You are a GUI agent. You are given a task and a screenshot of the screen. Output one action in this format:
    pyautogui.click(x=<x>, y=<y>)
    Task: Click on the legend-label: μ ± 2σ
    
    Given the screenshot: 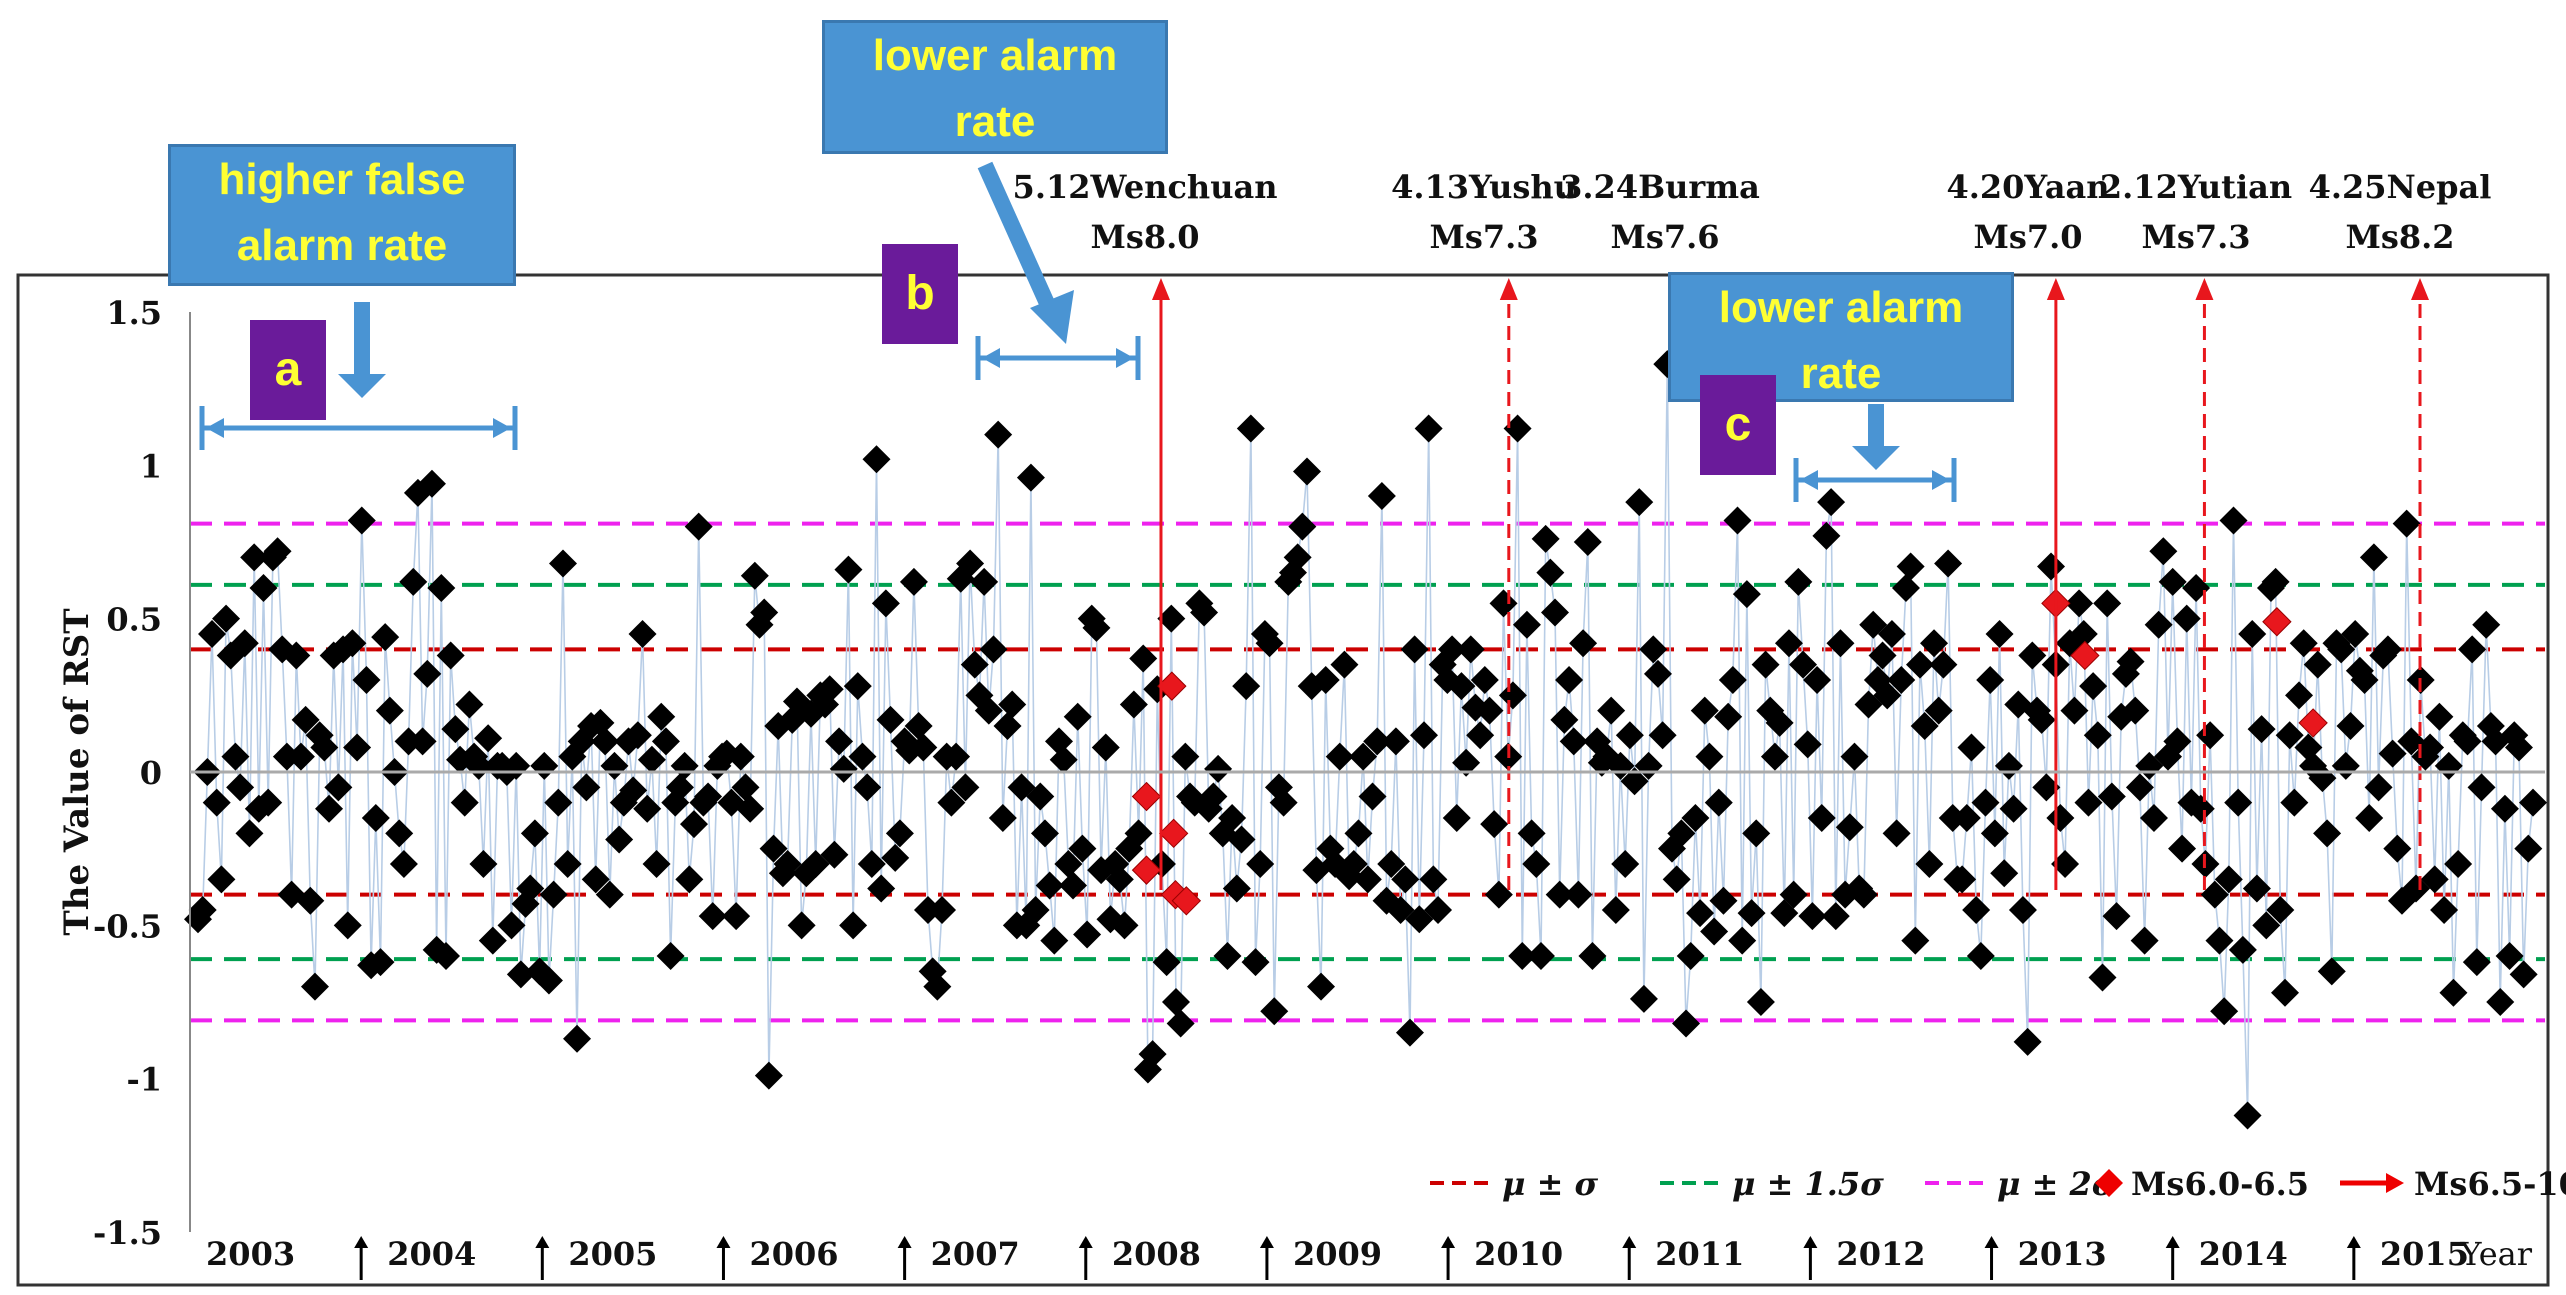 What is the action you would take?
    pyautogui.click(x=2056, y=1184)
    